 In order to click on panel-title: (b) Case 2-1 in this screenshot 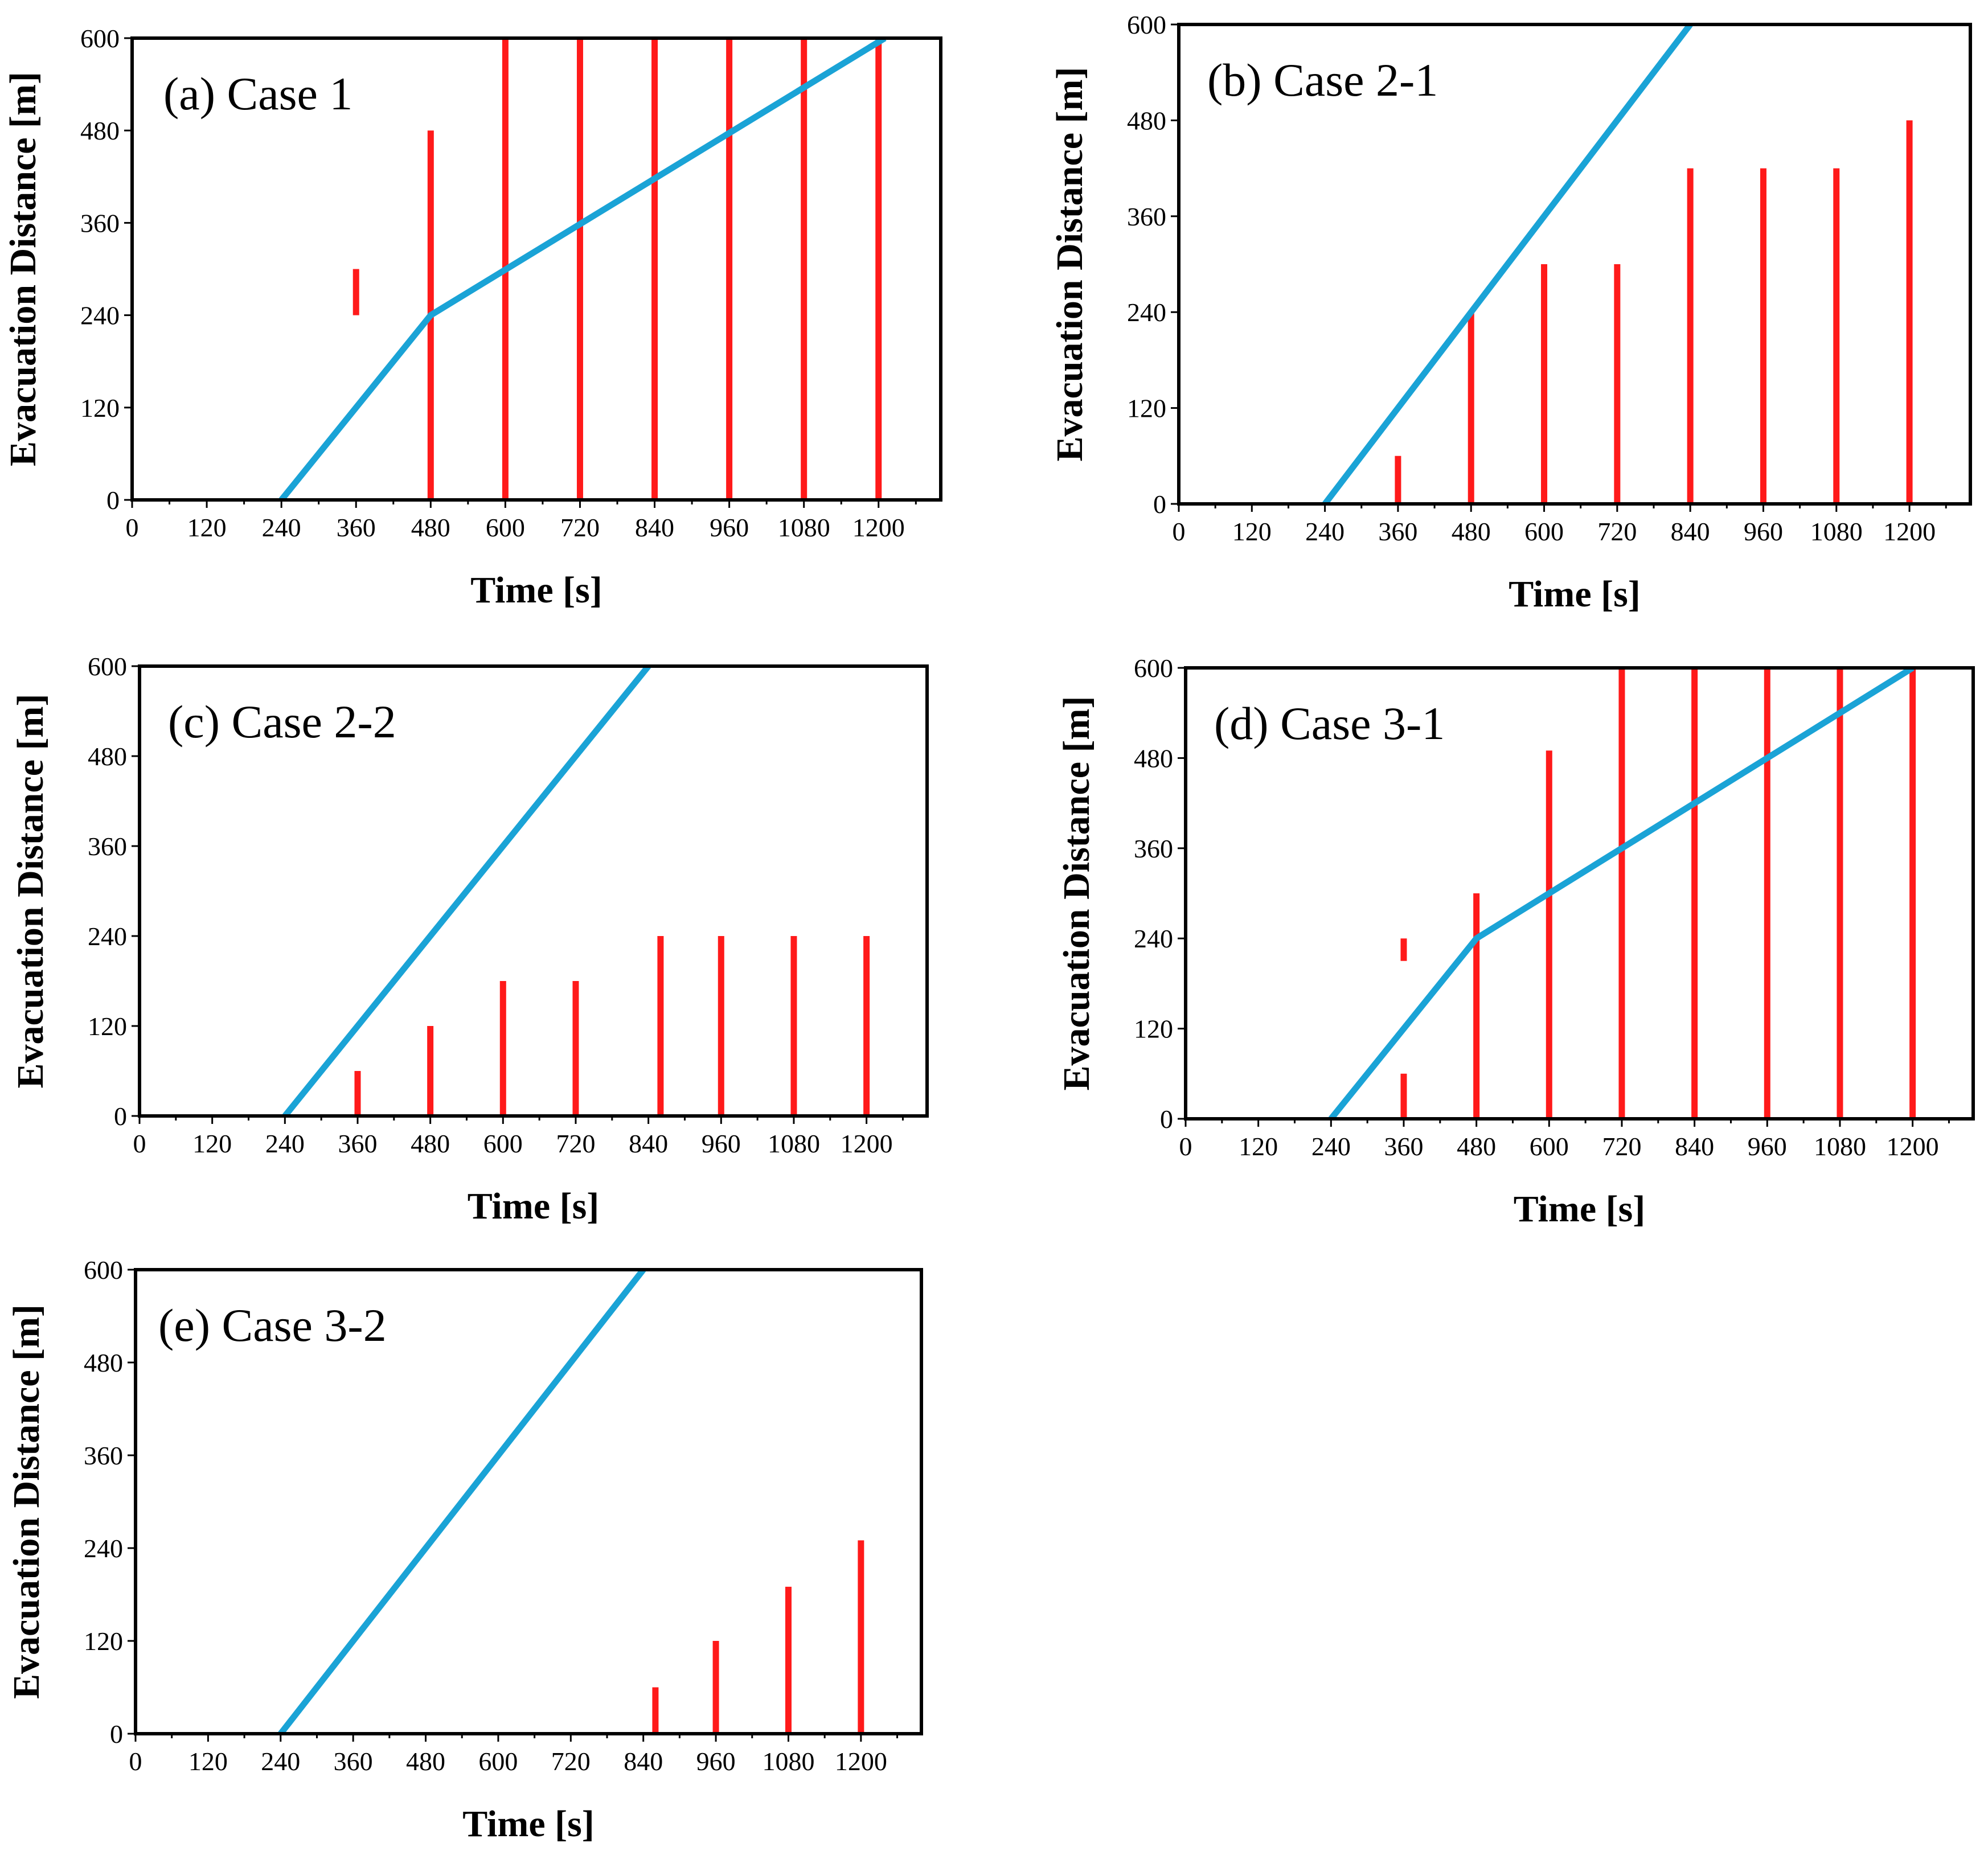, I will do `click(1322, 80)`.